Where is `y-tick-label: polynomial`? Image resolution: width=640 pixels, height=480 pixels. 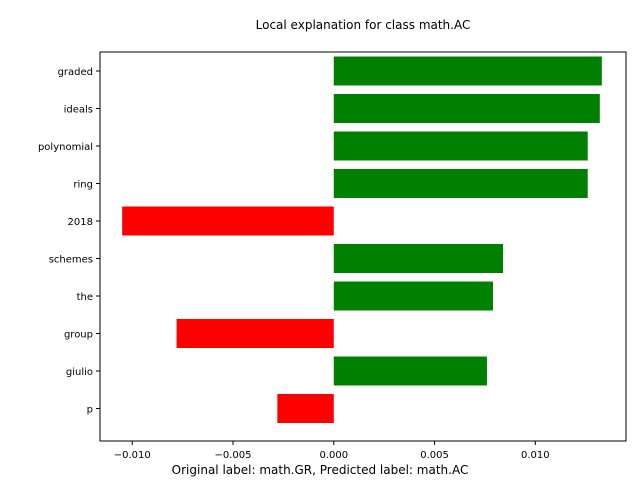
y-tick-label: polynomial is located at coordinates (65, 147).